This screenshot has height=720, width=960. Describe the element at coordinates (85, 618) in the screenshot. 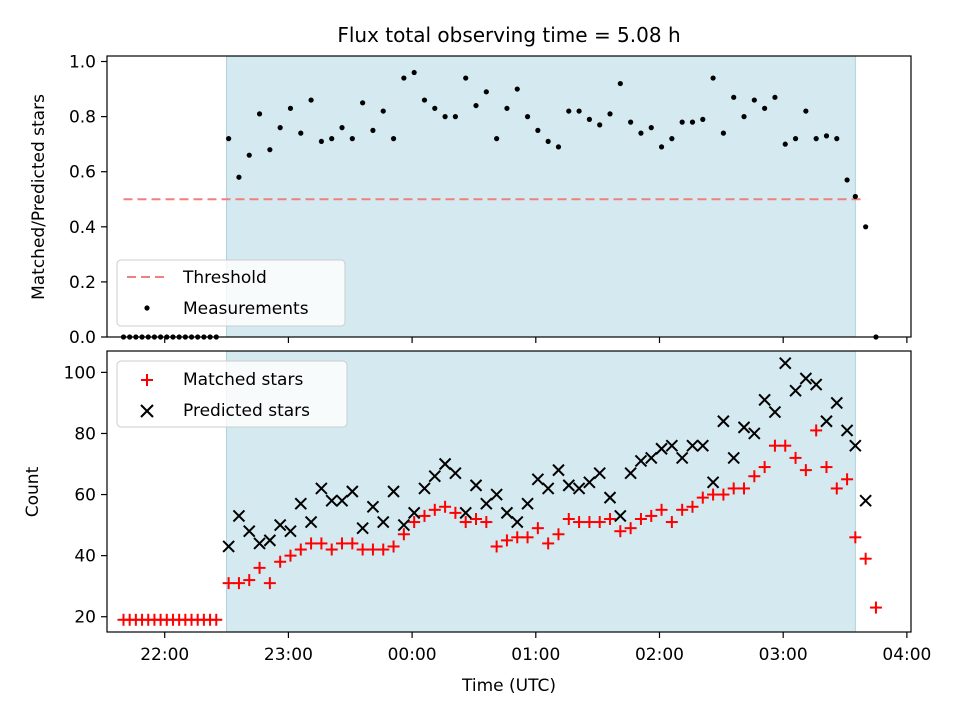

I see `y-tick-label: 20` at that location.